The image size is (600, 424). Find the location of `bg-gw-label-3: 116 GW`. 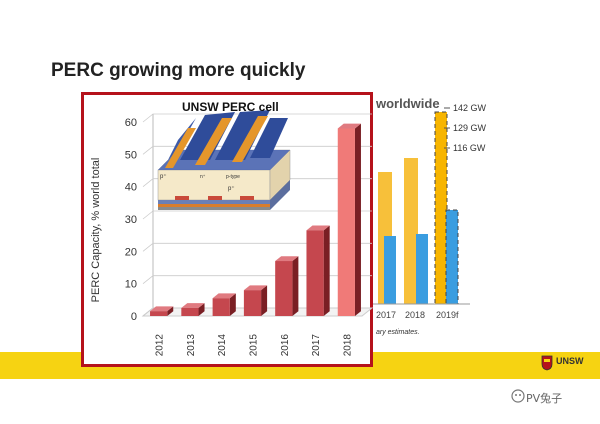

bg-gw-label-3: 116 GW is located at coordinates (469, 148).